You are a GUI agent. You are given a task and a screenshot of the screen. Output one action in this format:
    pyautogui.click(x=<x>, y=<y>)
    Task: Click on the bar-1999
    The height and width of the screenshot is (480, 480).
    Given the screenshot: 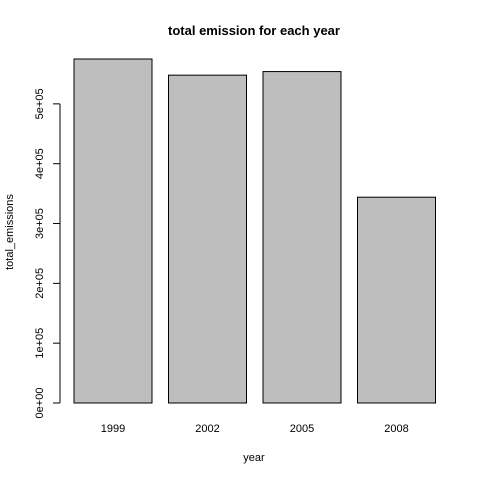 What is the action you would take?
    pyautogui.click(x=113, y=231)
    